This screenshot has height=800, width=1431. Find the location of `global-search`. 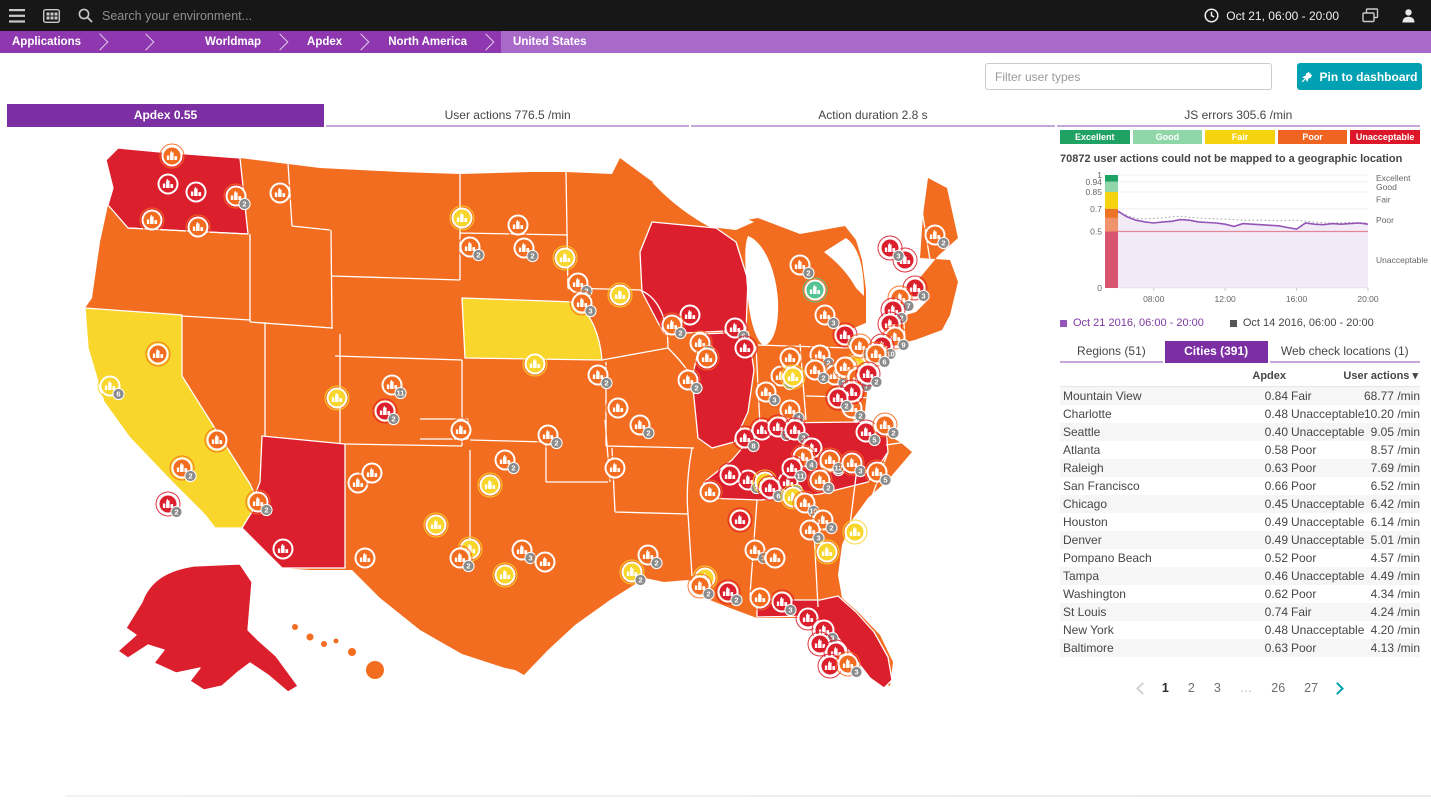

global-search is located at coordinates (648, 15).